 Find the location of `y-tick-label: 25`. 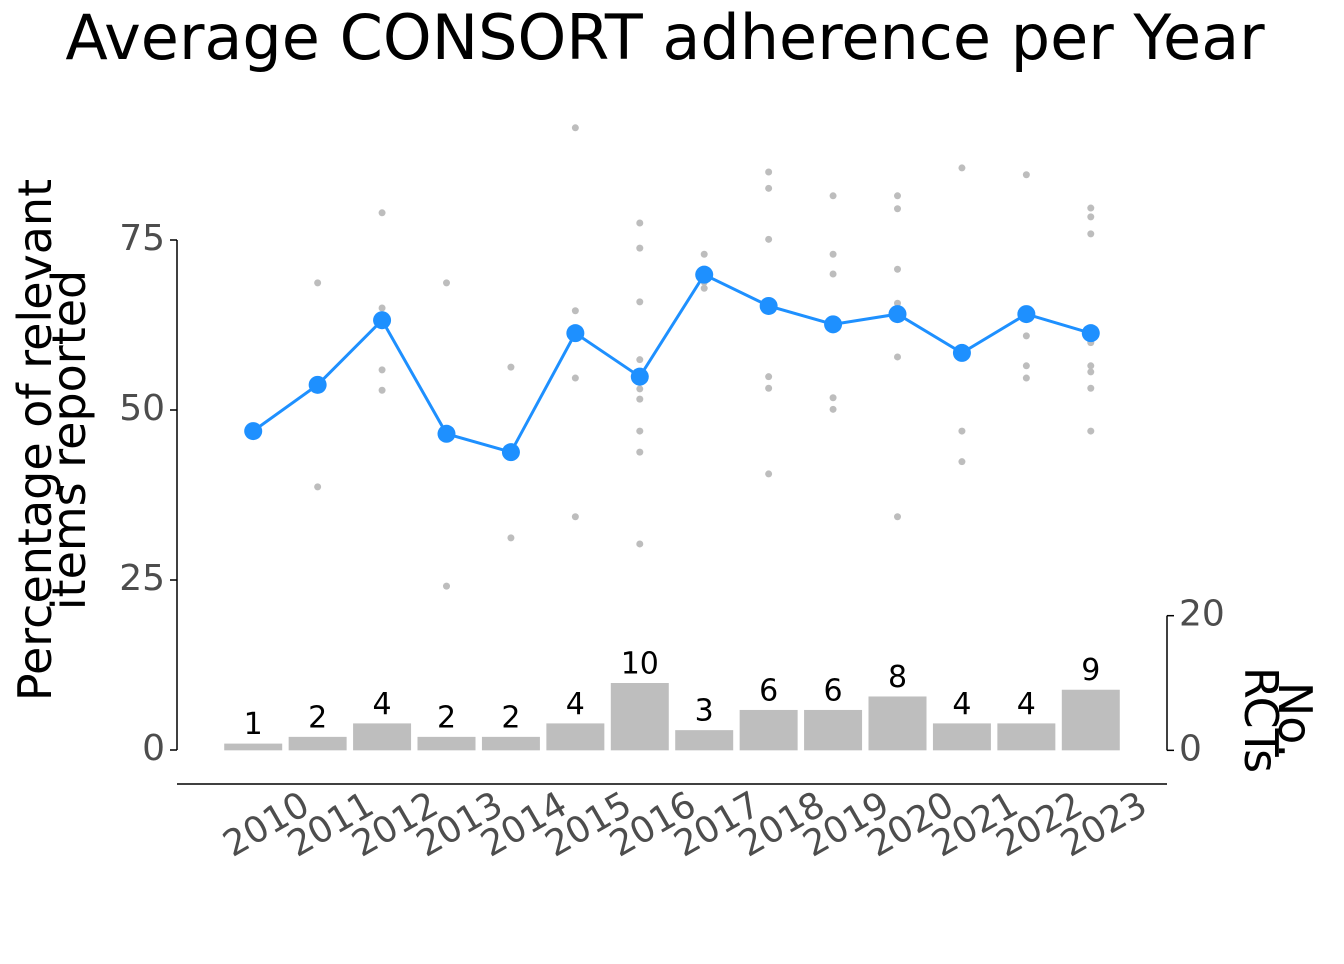

y-tick-label: 25 is located at coordinates (142, 578).